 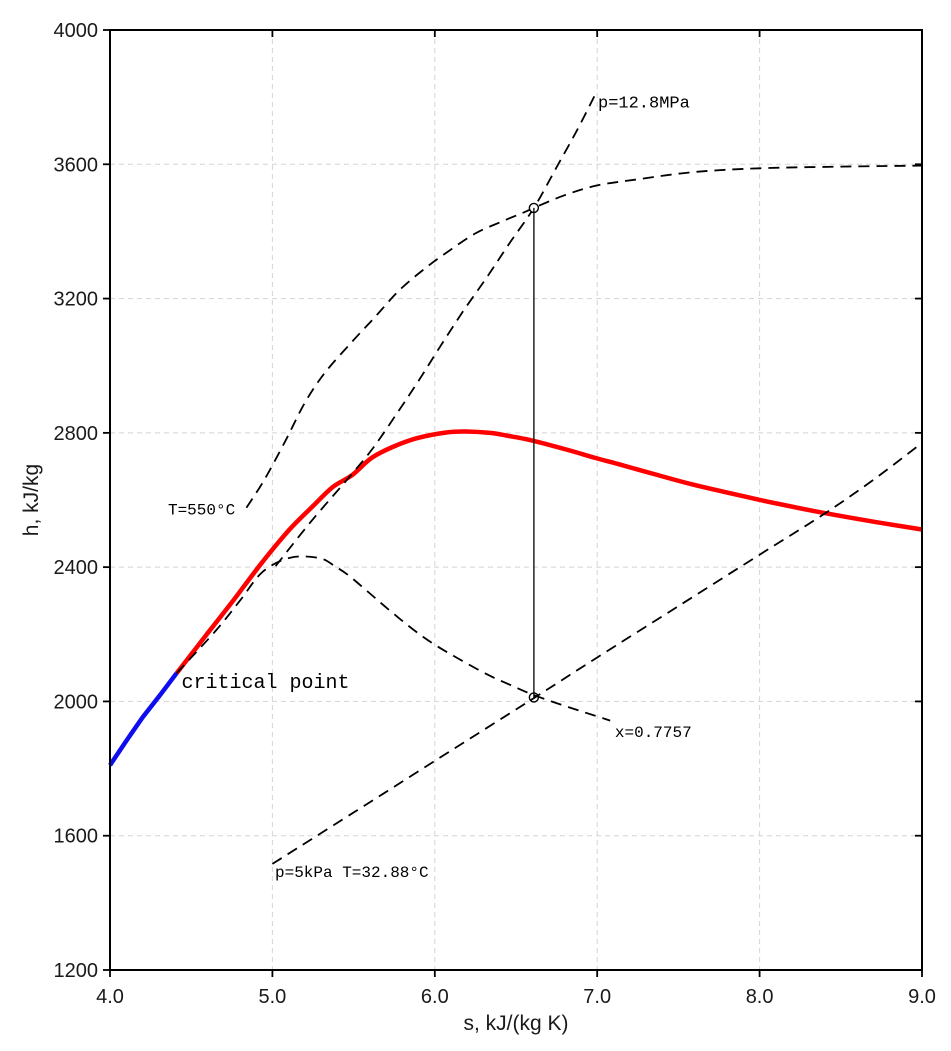 I want to click on saturated-liquid-line-curve, so click(x=143, y=719).